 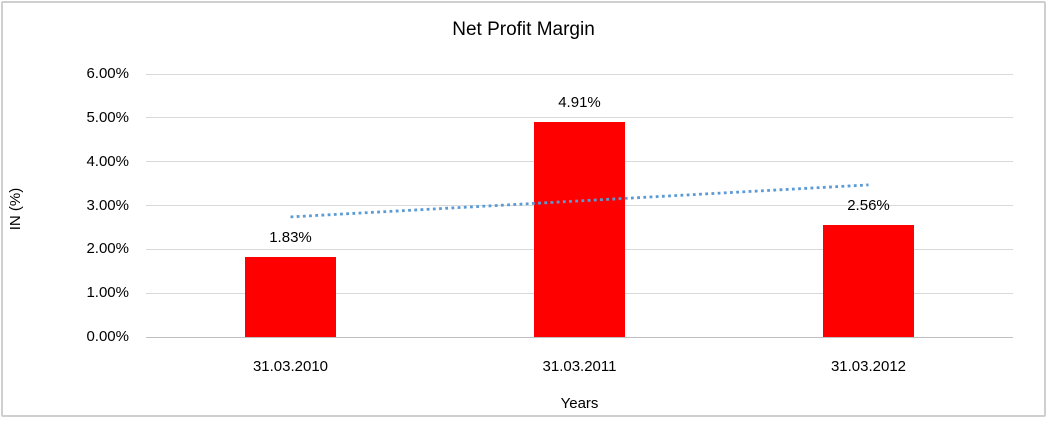 I want to click on y-tick-label: 2.00%, so click(x=107, y=249).